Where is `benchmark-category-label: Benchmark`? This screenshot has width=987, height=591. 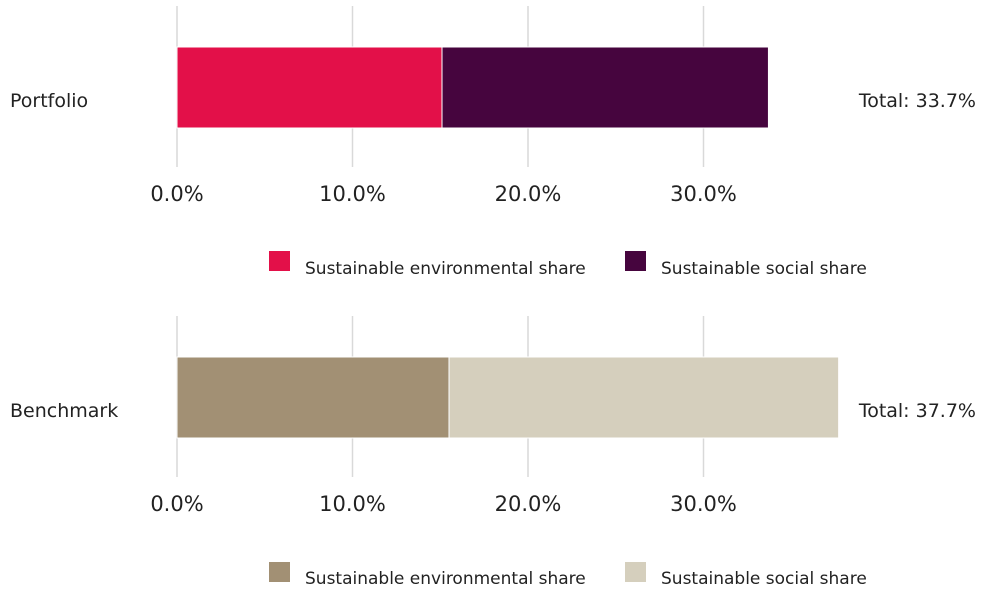
benchmark-category-label: Benchmark is located at coordinates (64, 411).